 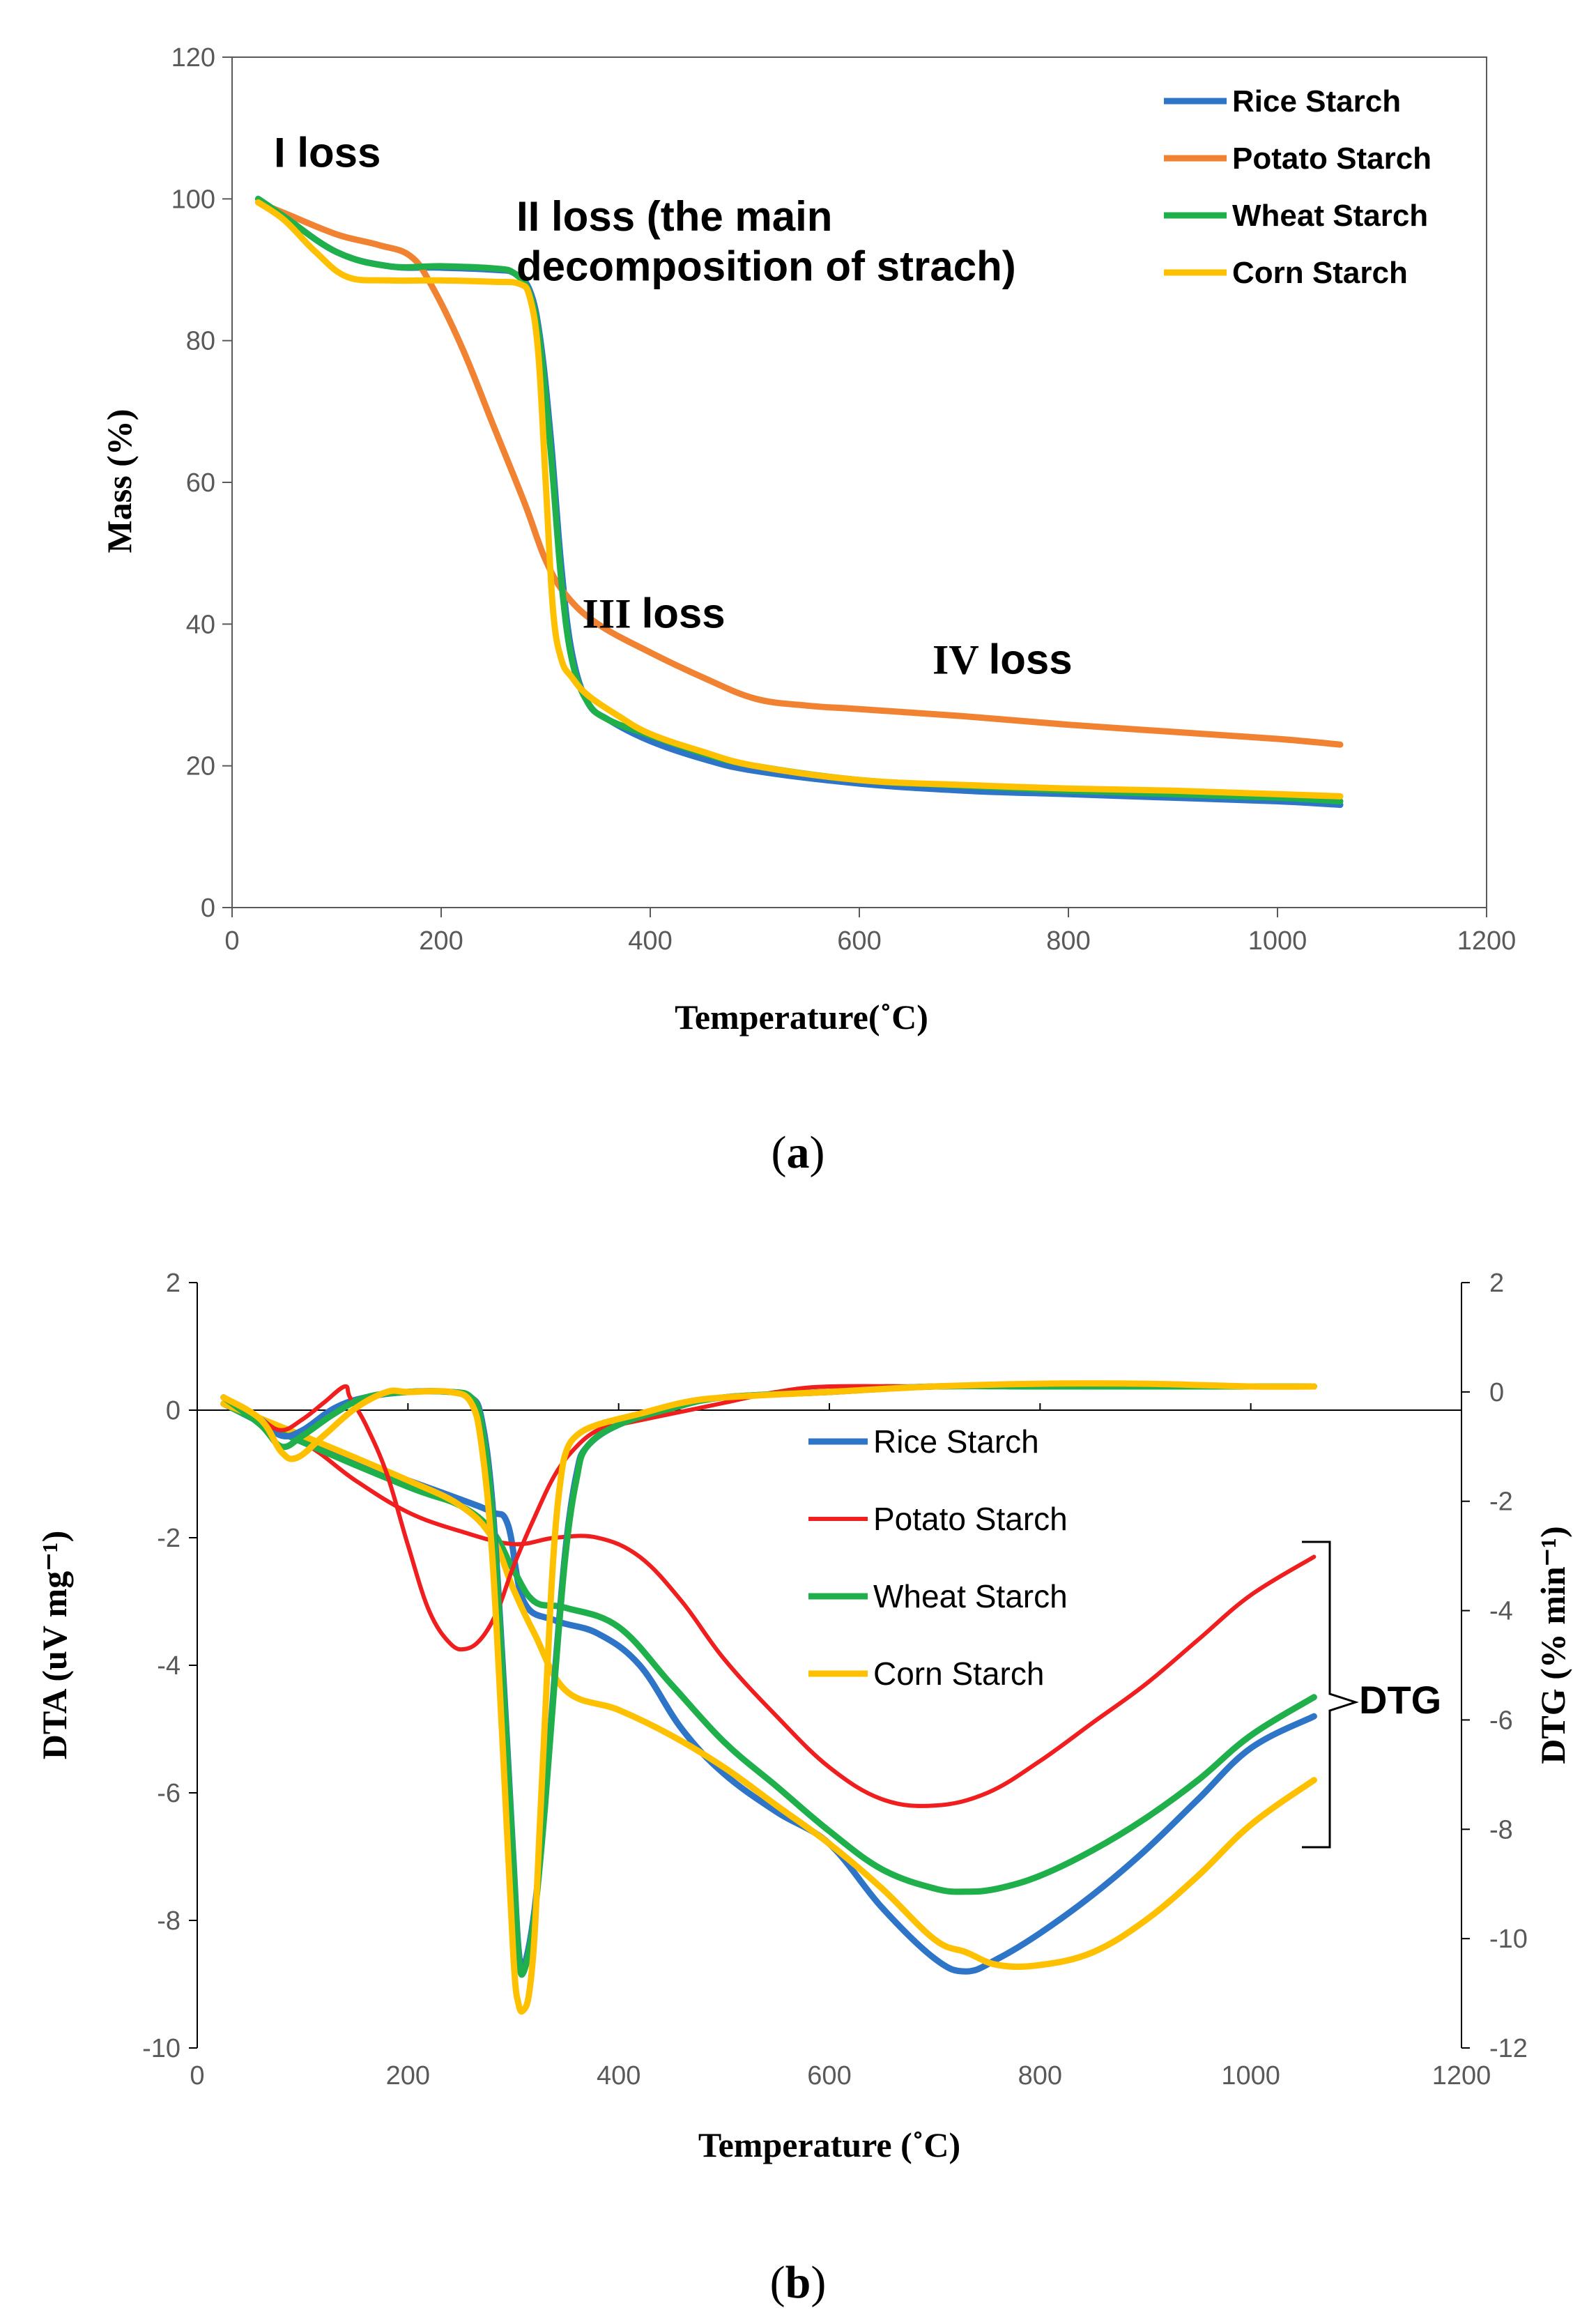 What do you see at coordinates (799, 1153) in the screenshot?
I see `panel-a-label: (a)` at bounding box center [799, 1153].